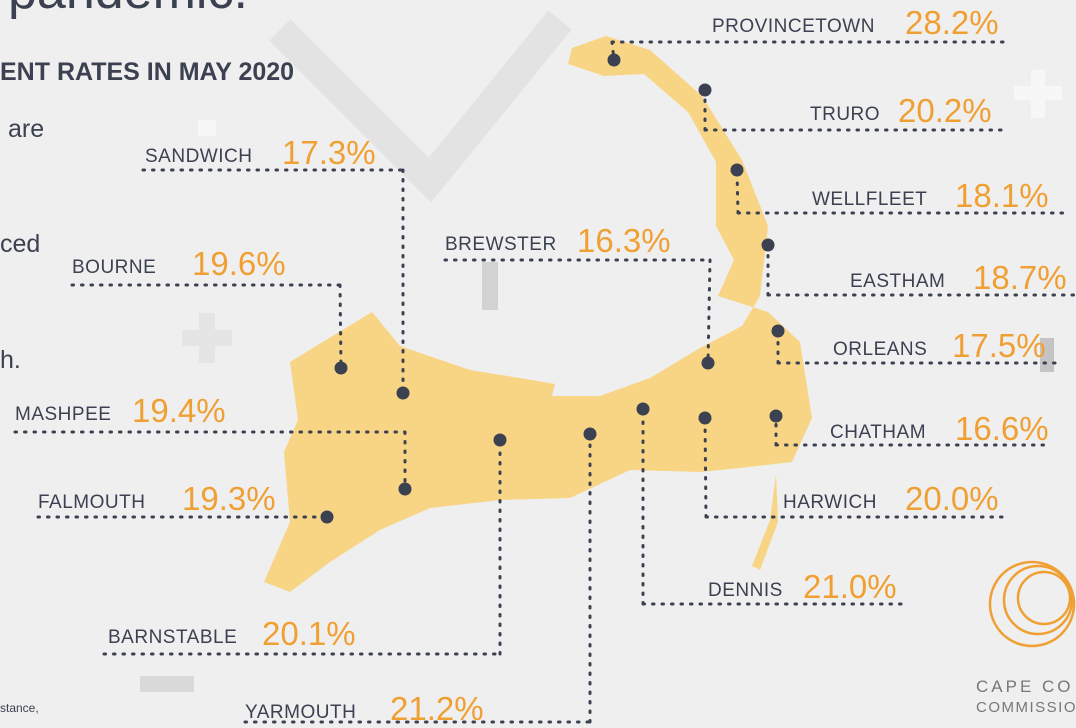 This screenshot has width=1076, height=728. I want to click on town-name: ORLEANS, so click(880, 349).